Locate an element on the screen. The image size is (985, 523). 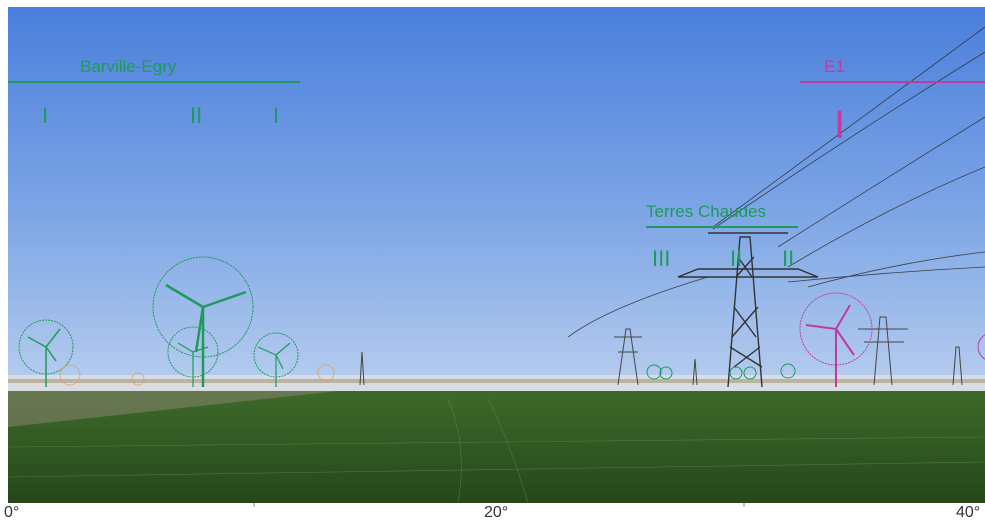
scale-label-0: 0° is located at coordinates (12, 512).